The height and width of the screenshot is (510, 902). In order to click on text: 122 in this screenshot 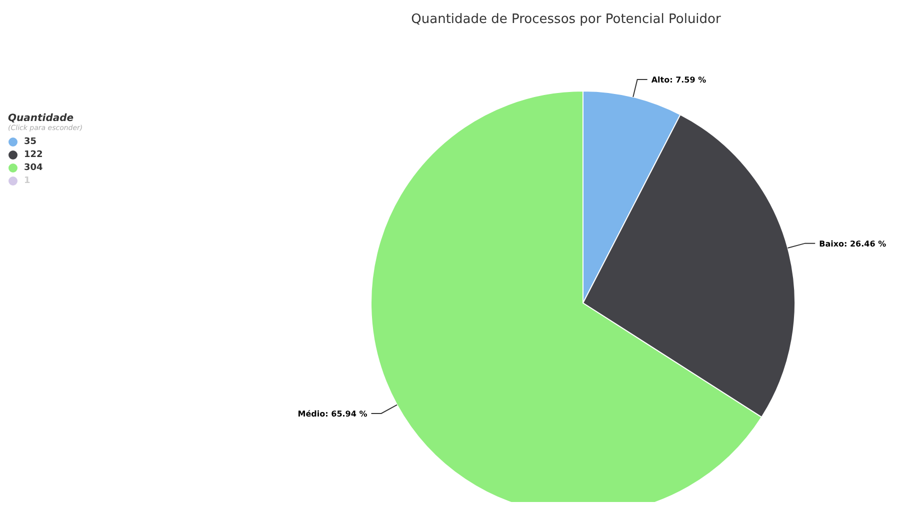, I will do `click(33, 155)`.